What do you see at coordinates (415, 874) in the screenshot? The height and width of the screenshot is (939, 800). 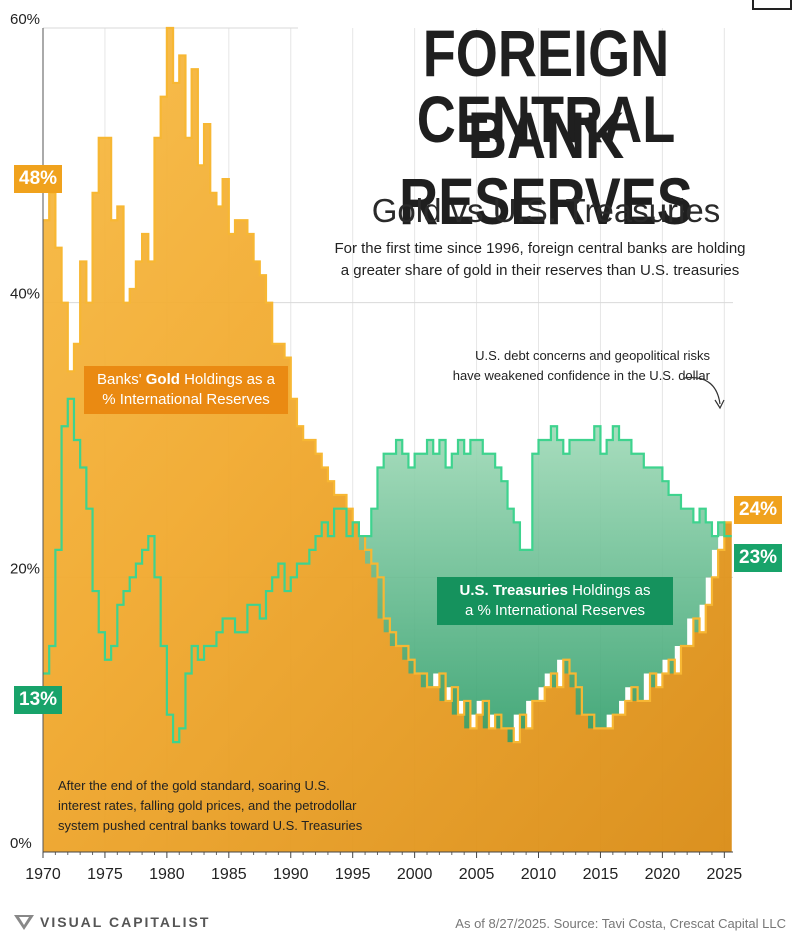 I see `x-tick-label: 2000` at bounding box center [415, 874].